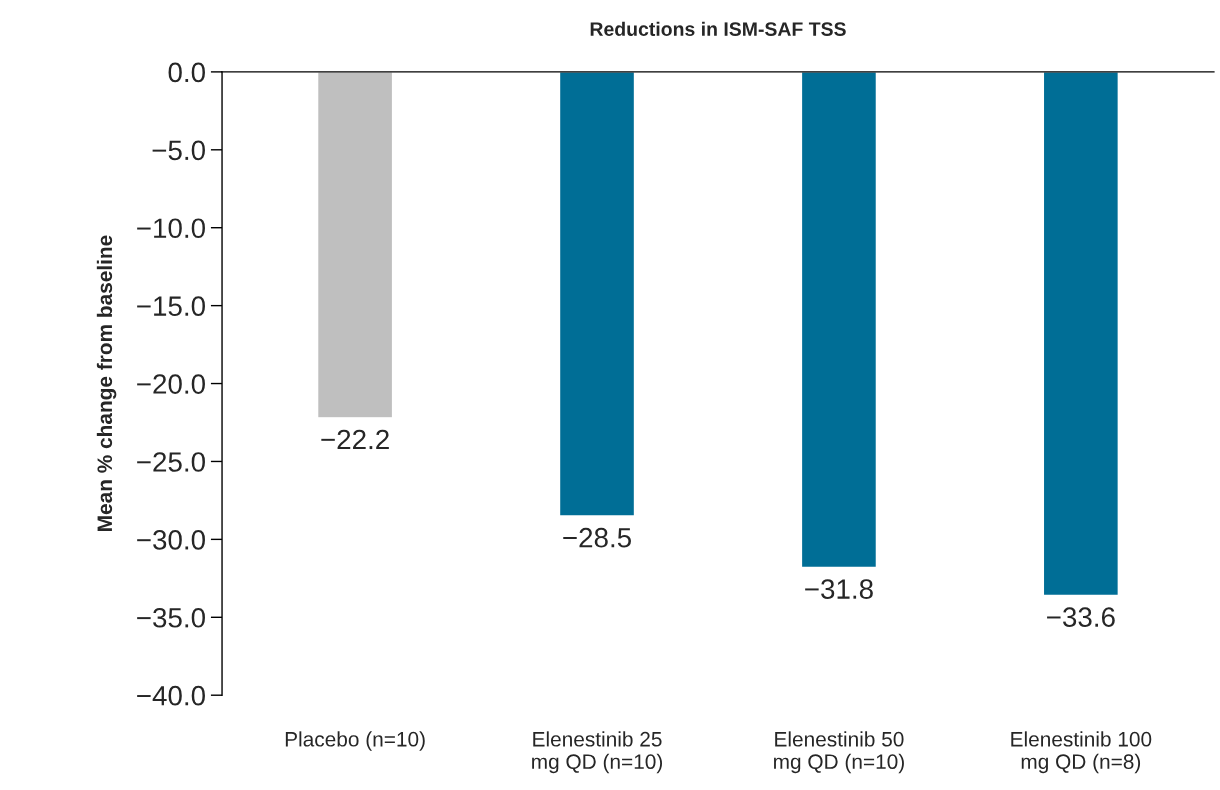 This screenshot has height=790, width=1220. What do you see at coordinates (106, 383) in the screenshot?
I see `y-axis-title: Mean % change from baseline` at bounding box center [106, 383].